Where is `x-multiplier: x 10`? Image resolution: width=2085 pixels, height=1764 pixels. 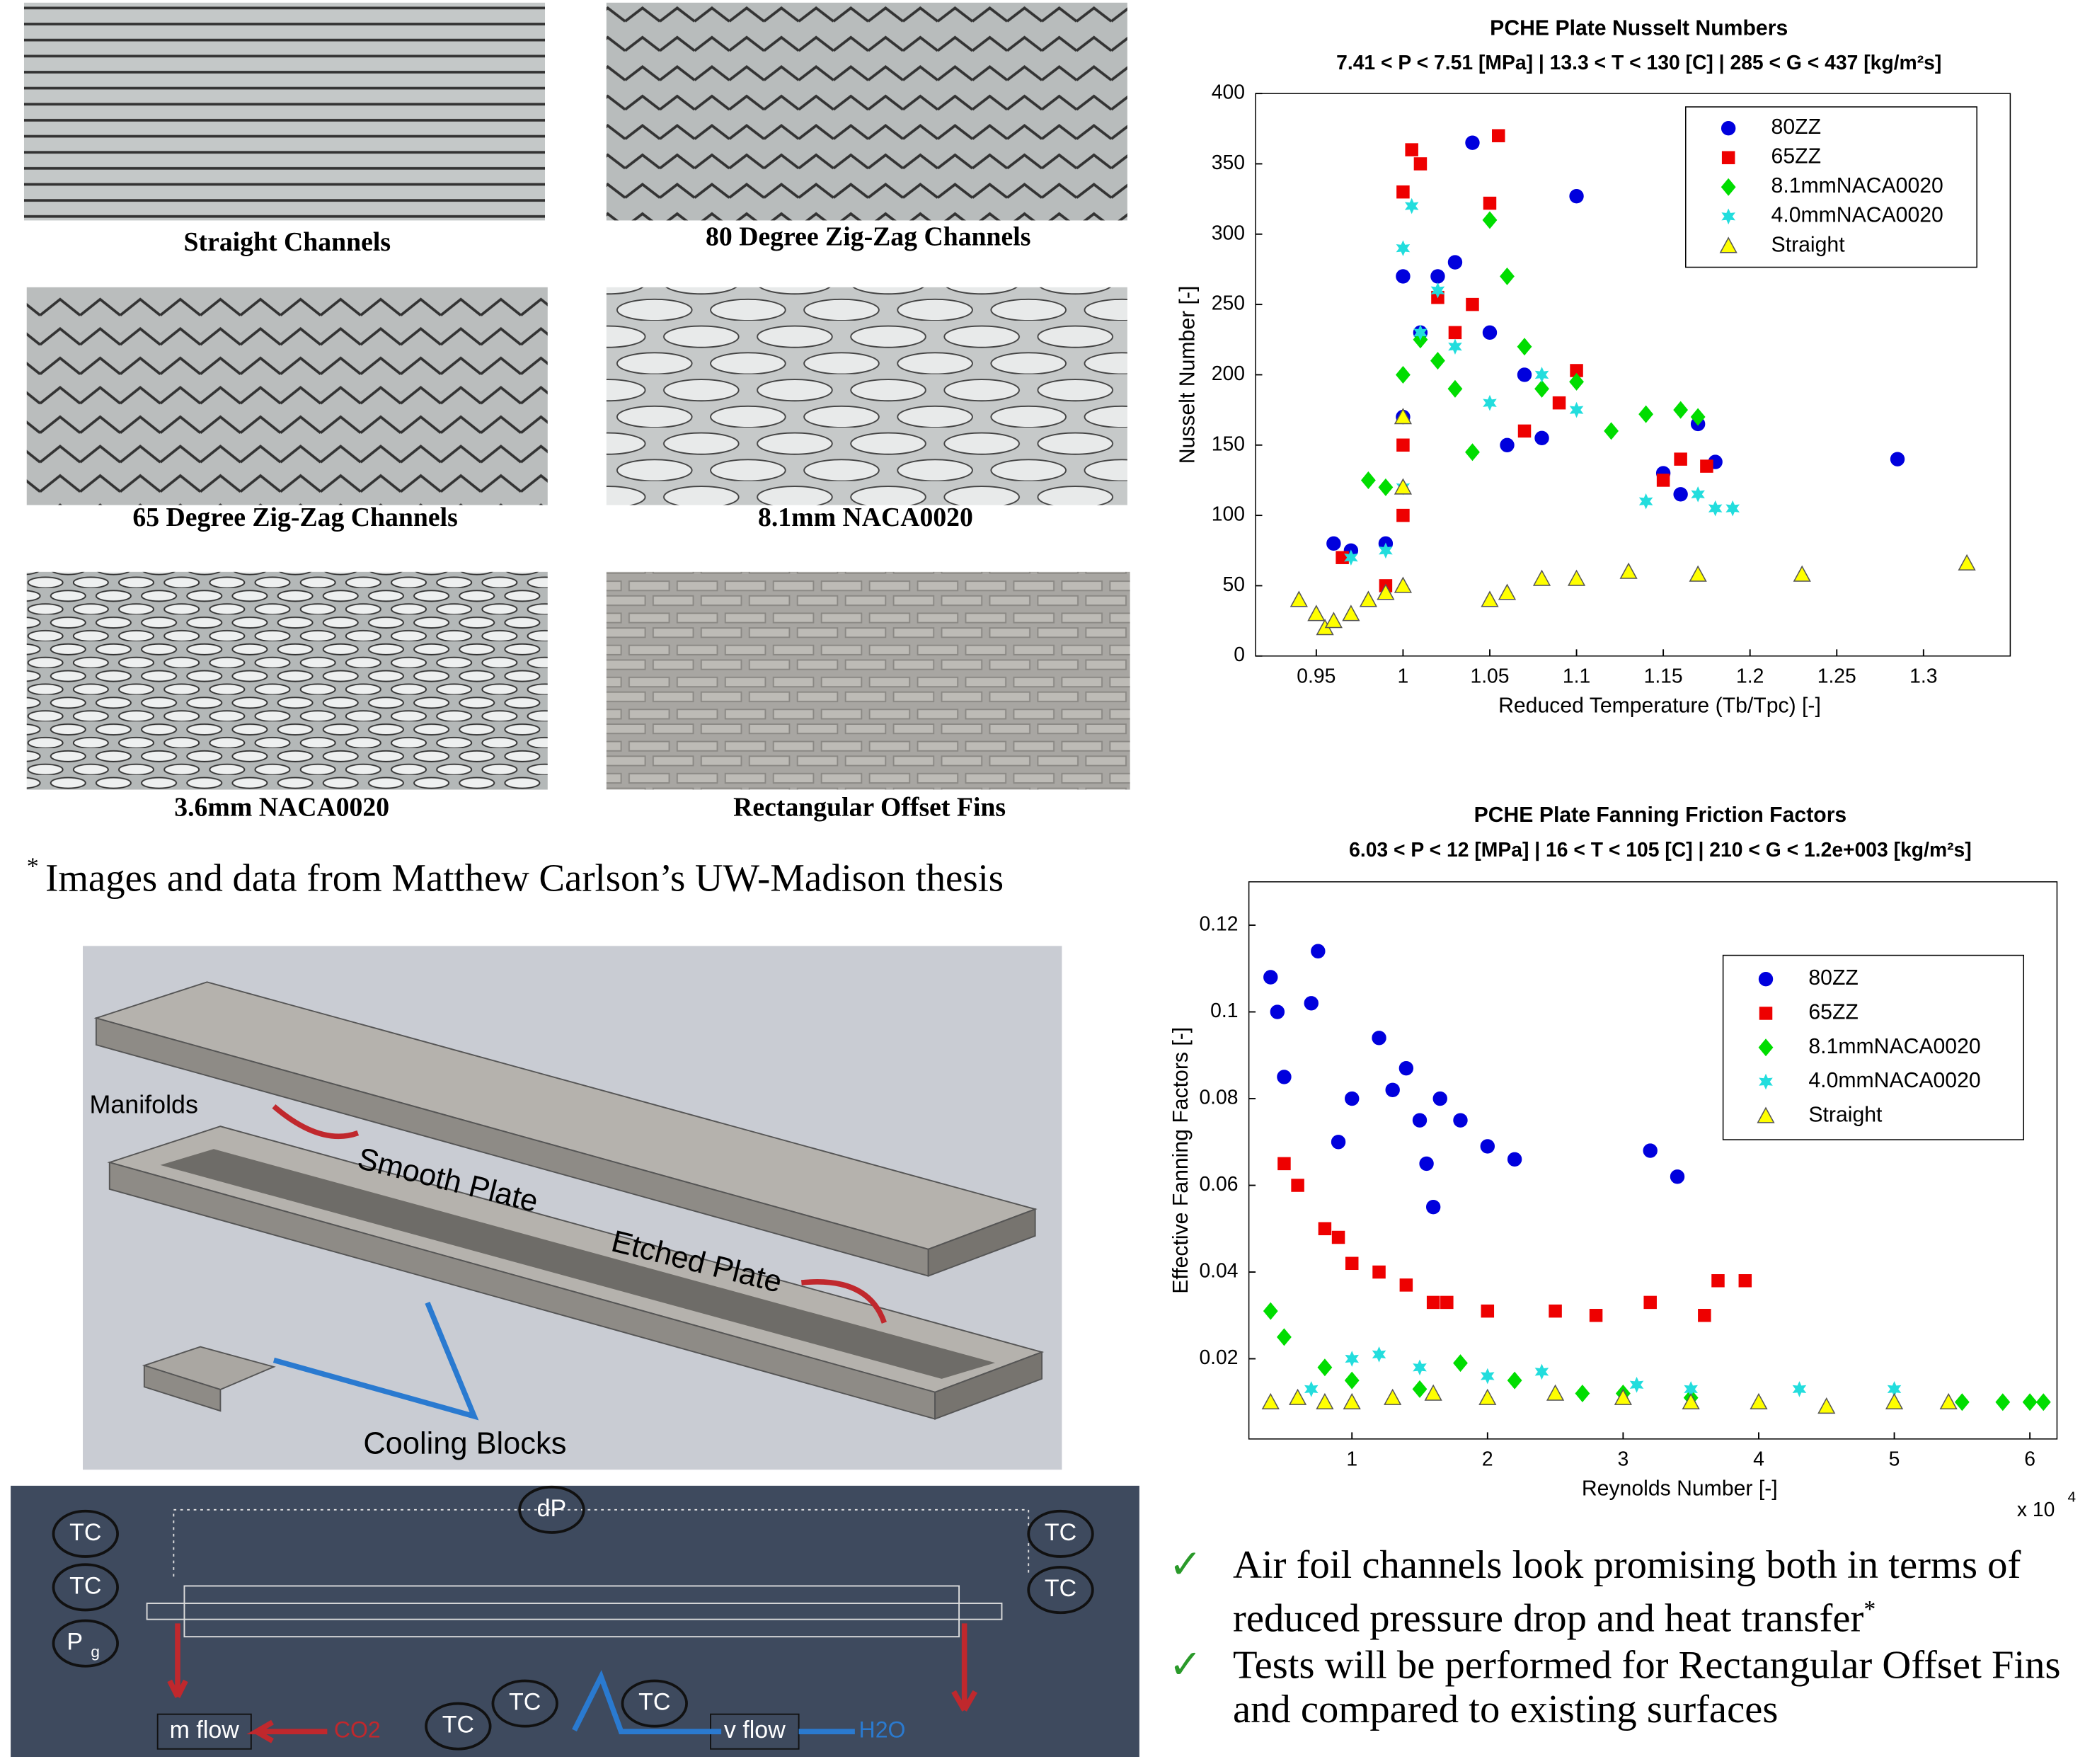 x-multiplier: x 10 is located at coordinates (2036, 1509).